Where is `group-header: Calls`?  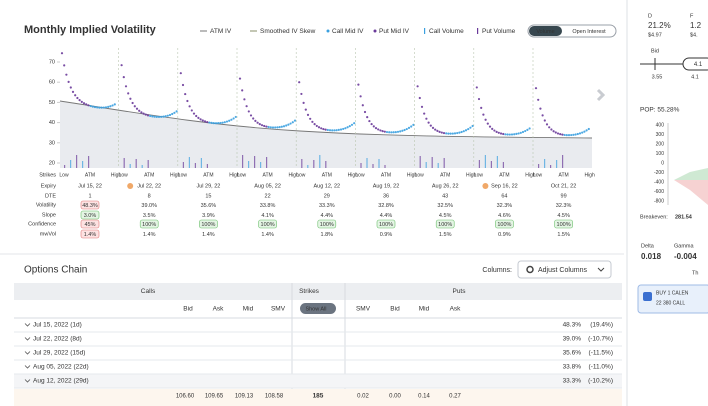 group-header: Calls is located at coordinates (148, 291).